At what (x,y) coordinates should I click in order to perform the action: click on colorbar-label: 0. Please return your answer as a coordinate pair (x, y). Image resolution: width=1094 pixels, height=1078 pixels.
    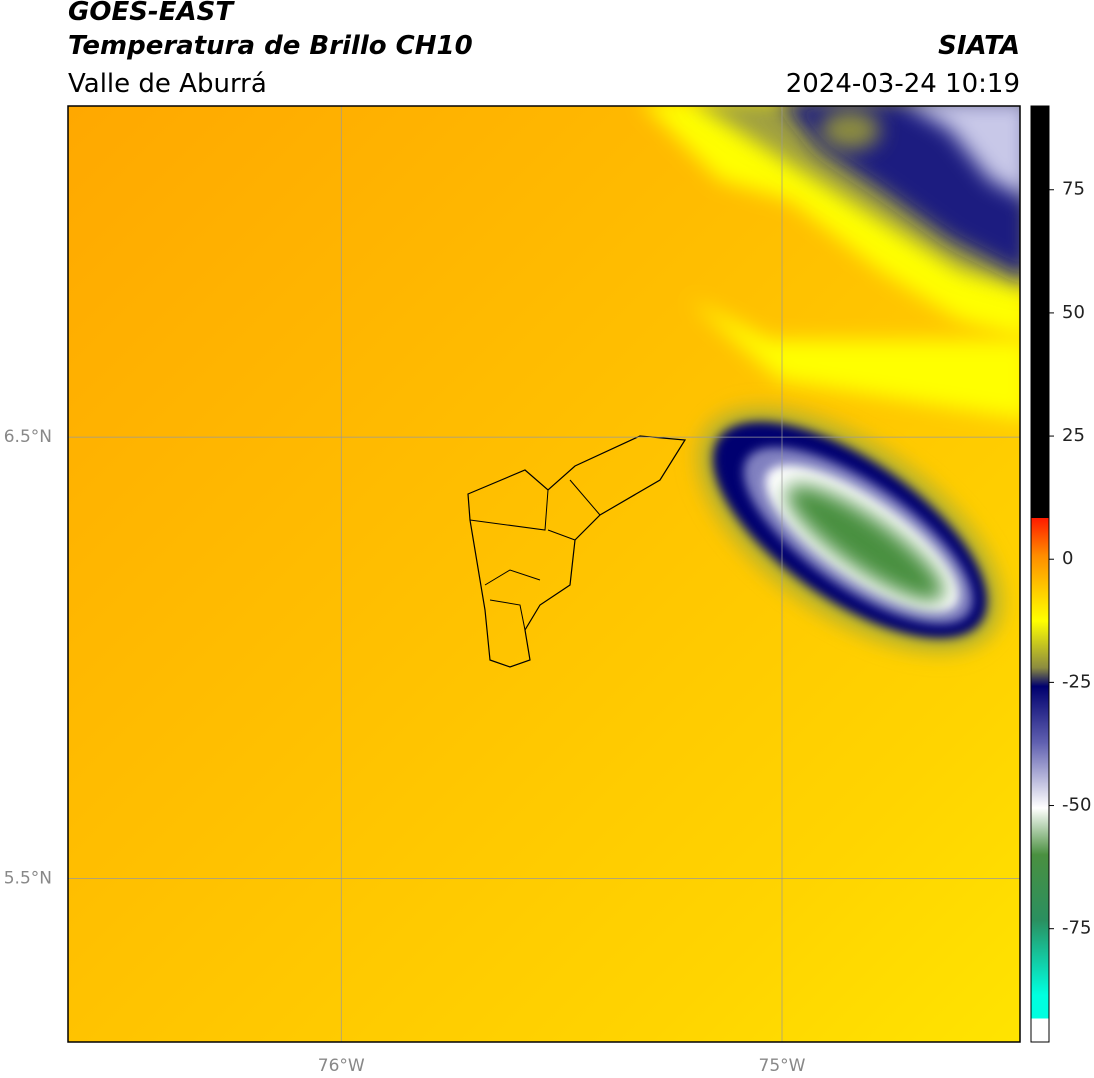
    Looking at the image, I should click on (1067, 558).